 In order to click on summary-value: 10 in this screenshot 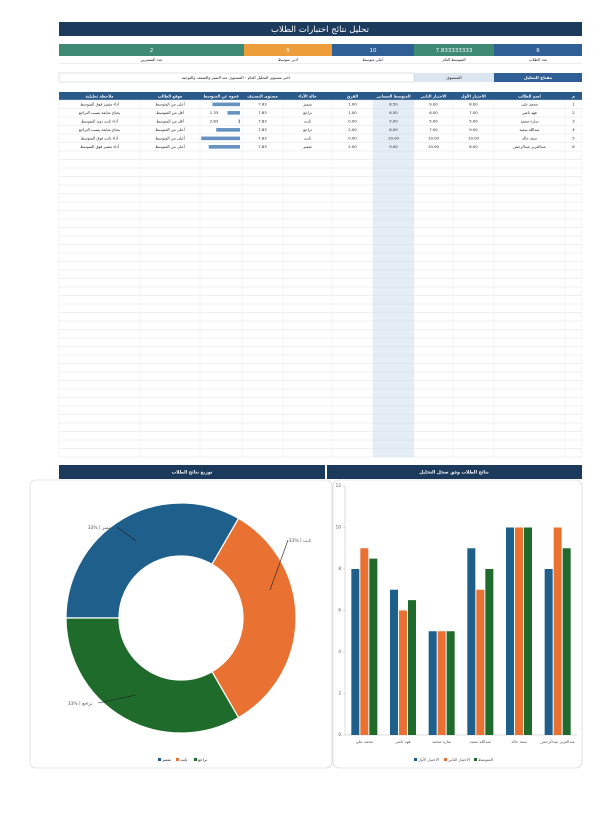, I will do `click(373, 51)`.